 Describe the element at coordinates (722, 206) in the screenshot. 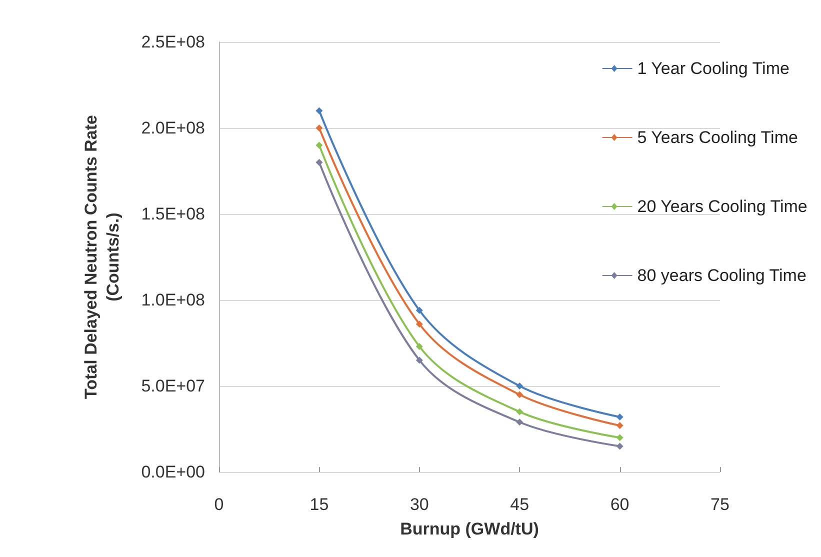

I see `legend-label: 20 Years Cooling Time` at that location.